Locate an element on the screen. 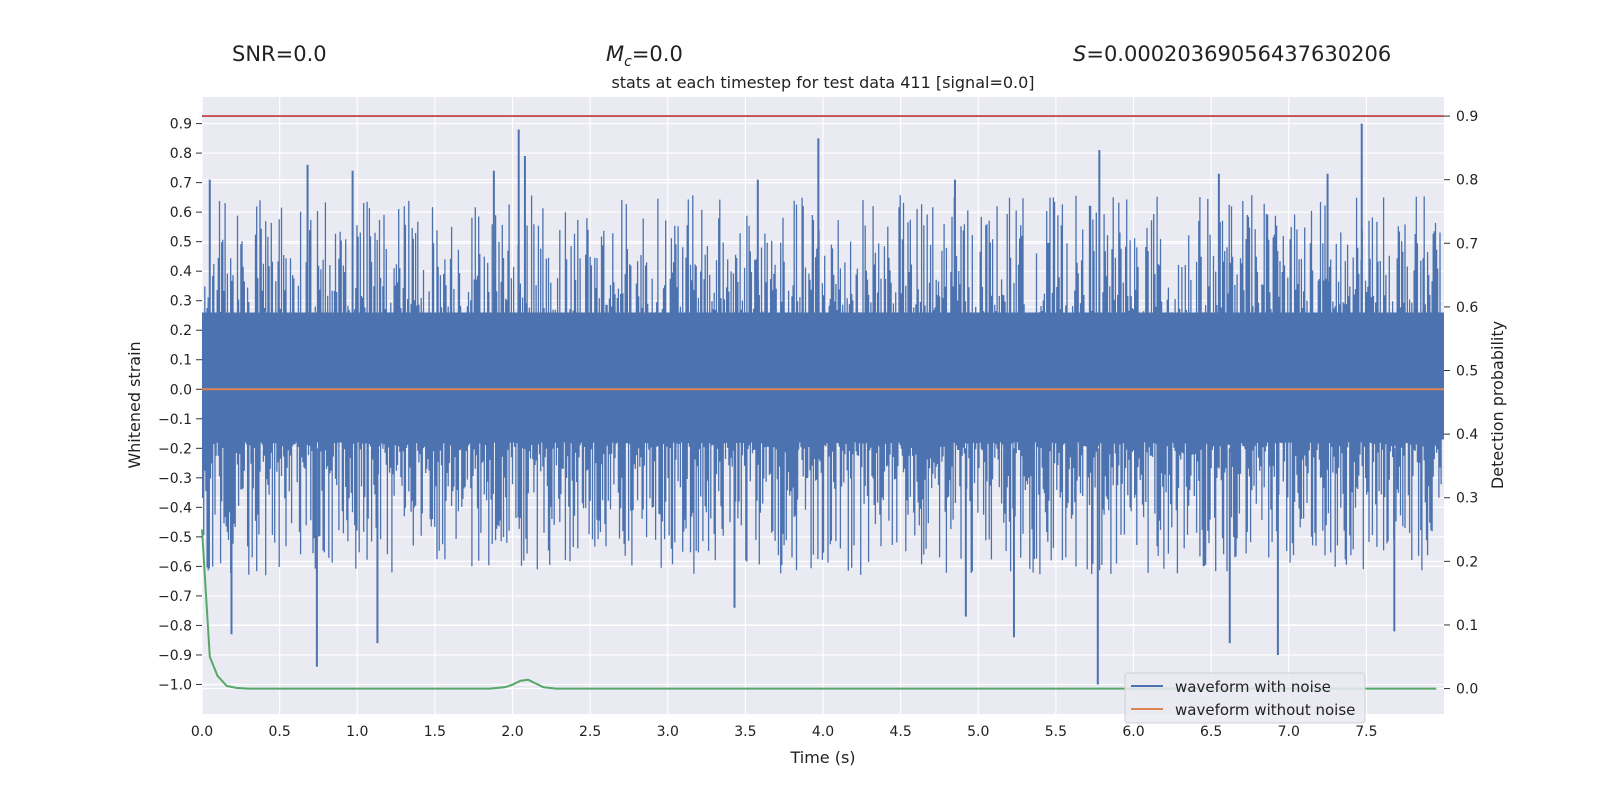  y2-tick-label: 0.7 is located at coordinates (1467, 244).